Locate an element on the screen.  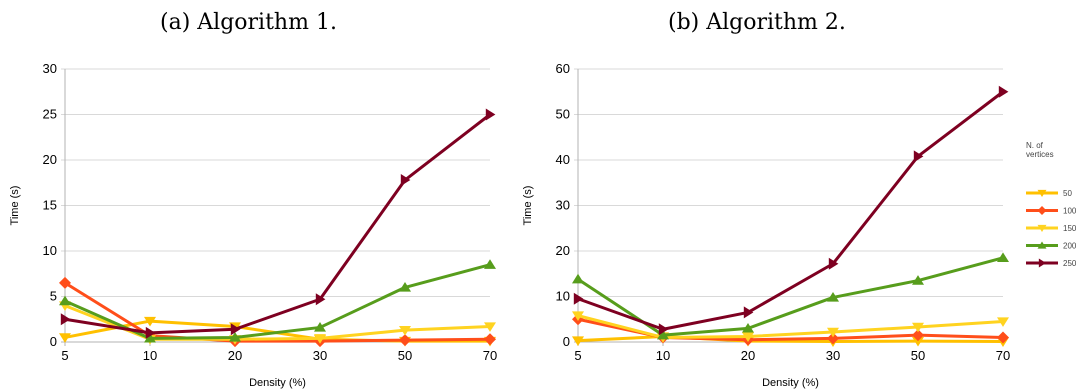
legend-label: 200 is located at coordinates (1070, 246).